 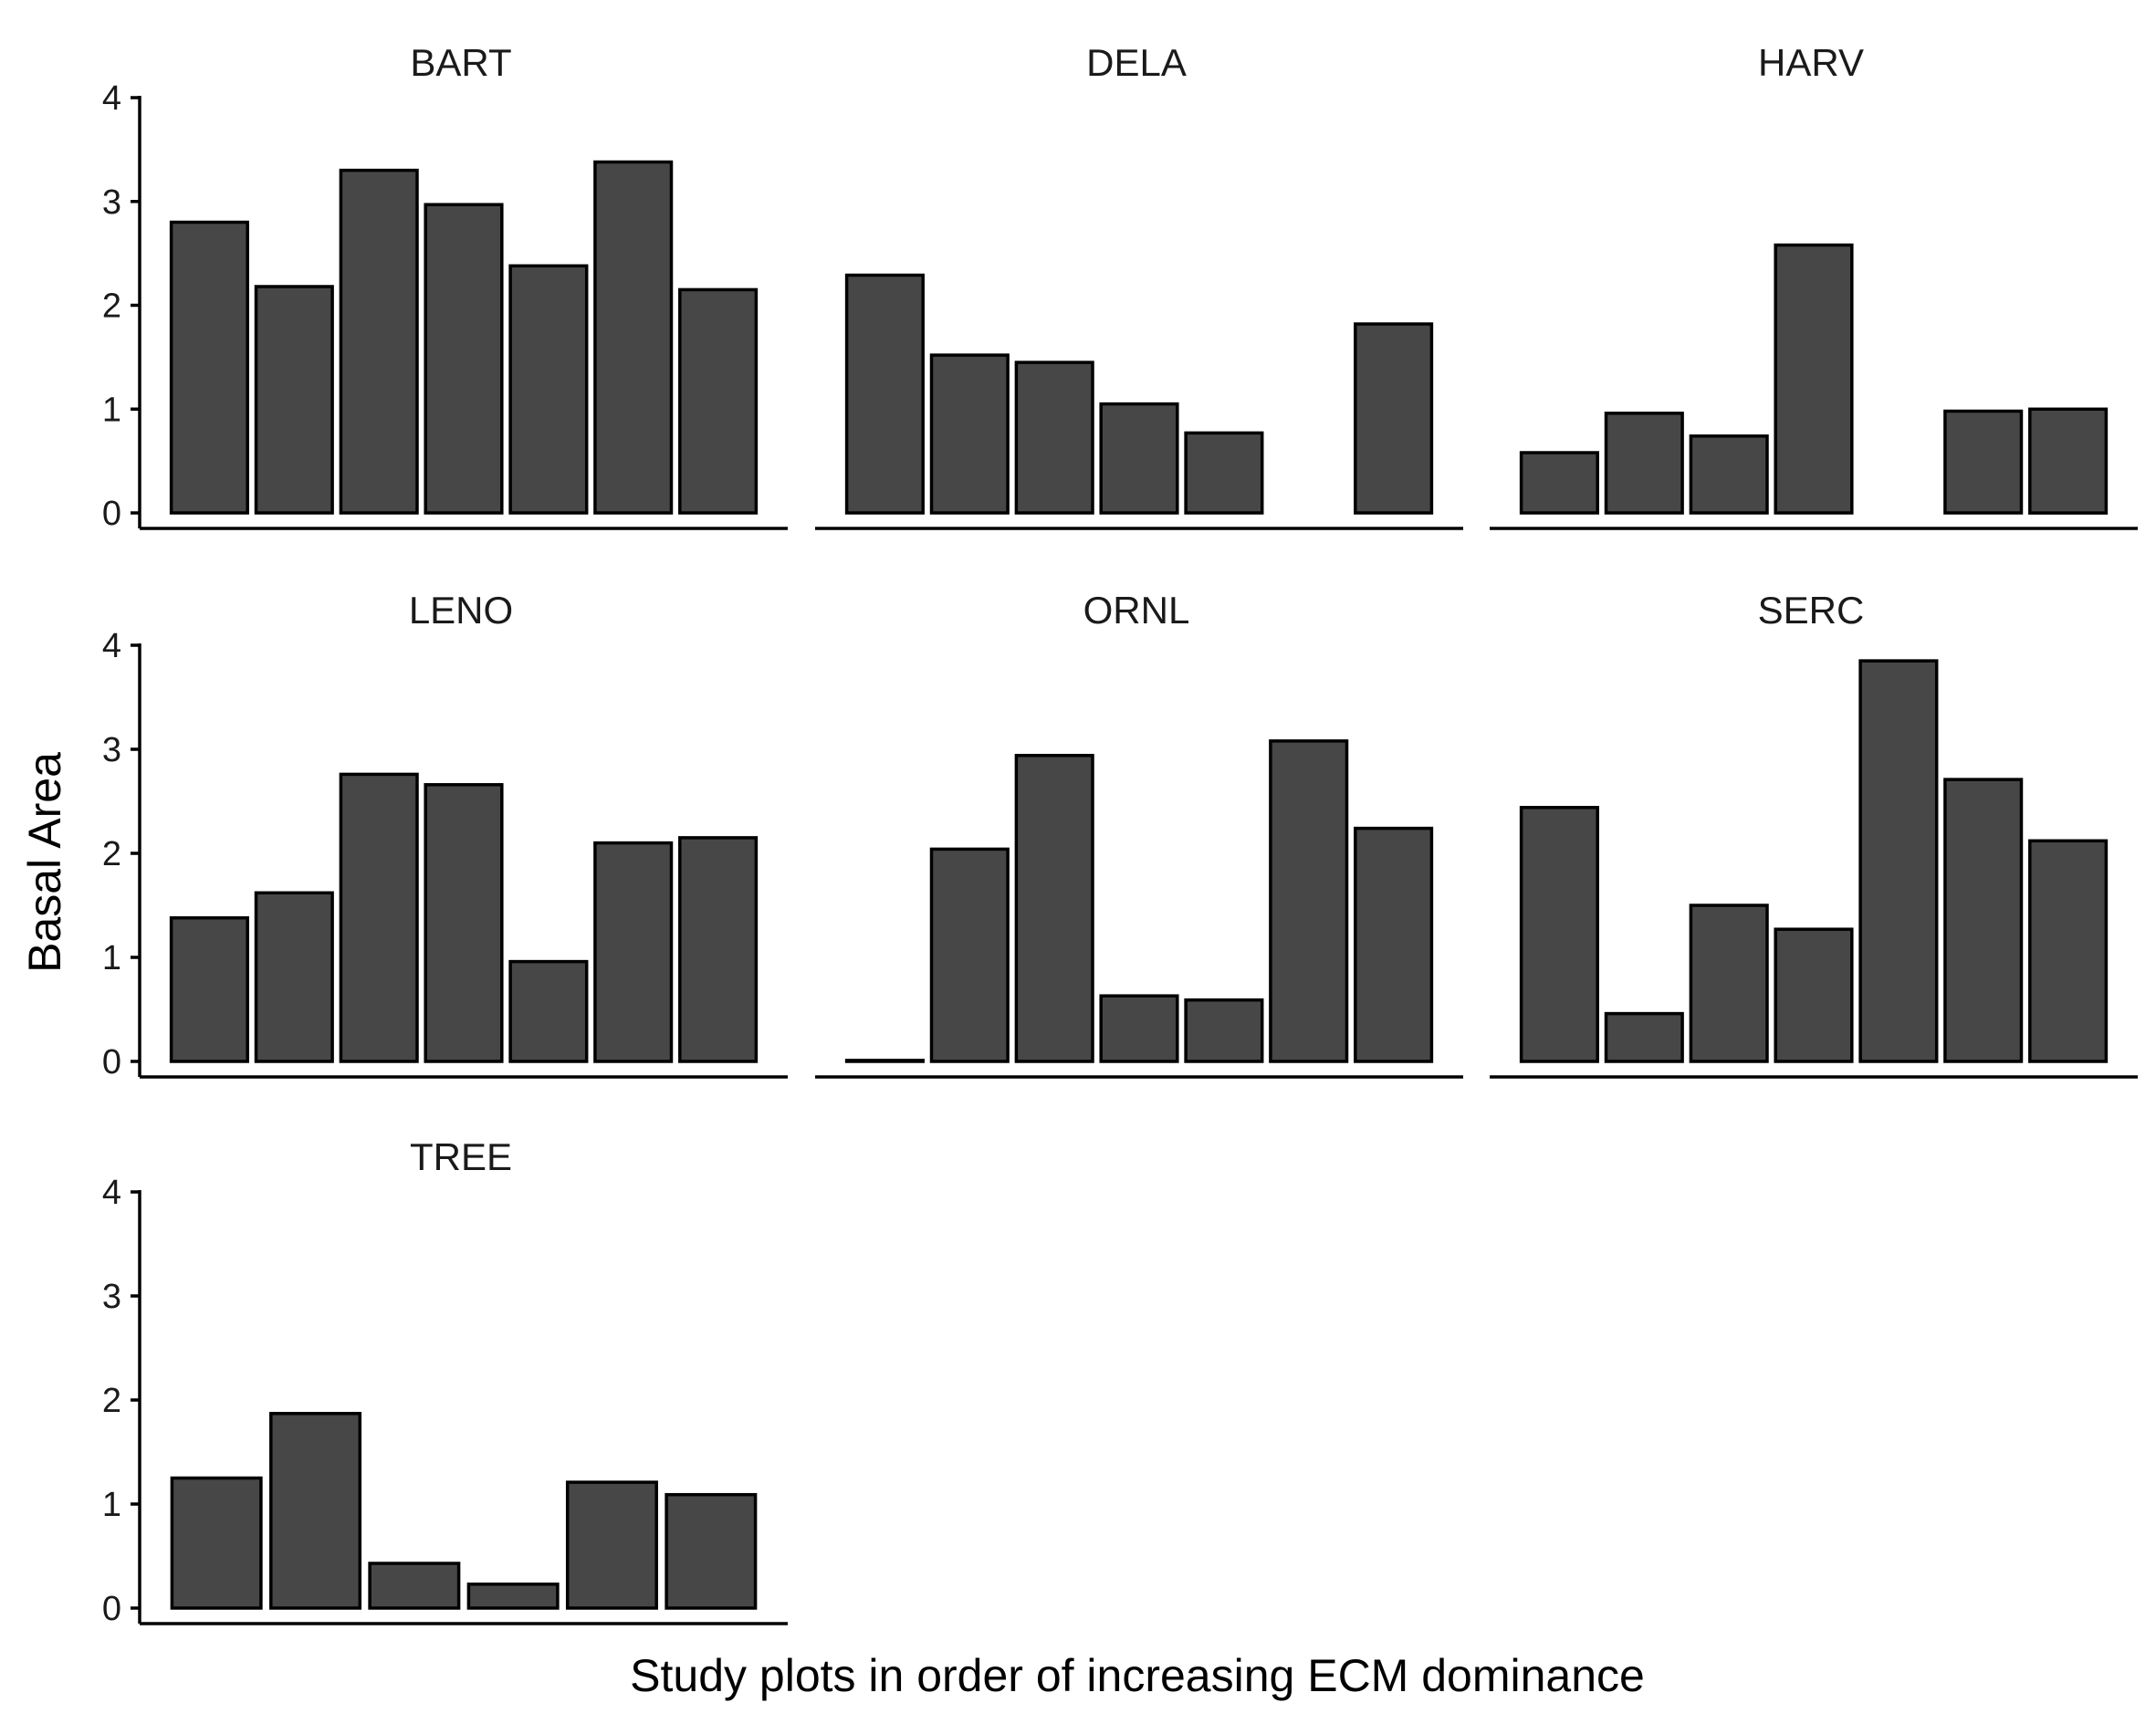 I want to click on facet-panel-dela: DELA, so click(x=1139, y=285).